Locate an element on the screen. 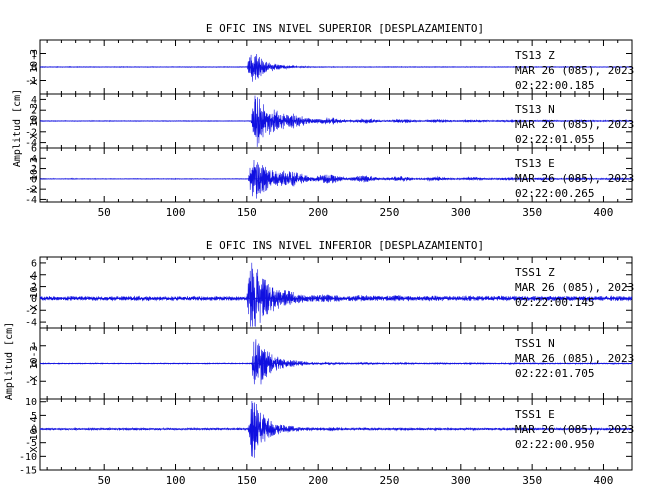 Image resolution: width=650 pixels, height=500 pixels. y-tick-label: -15 is located at coordinates (28, 471).